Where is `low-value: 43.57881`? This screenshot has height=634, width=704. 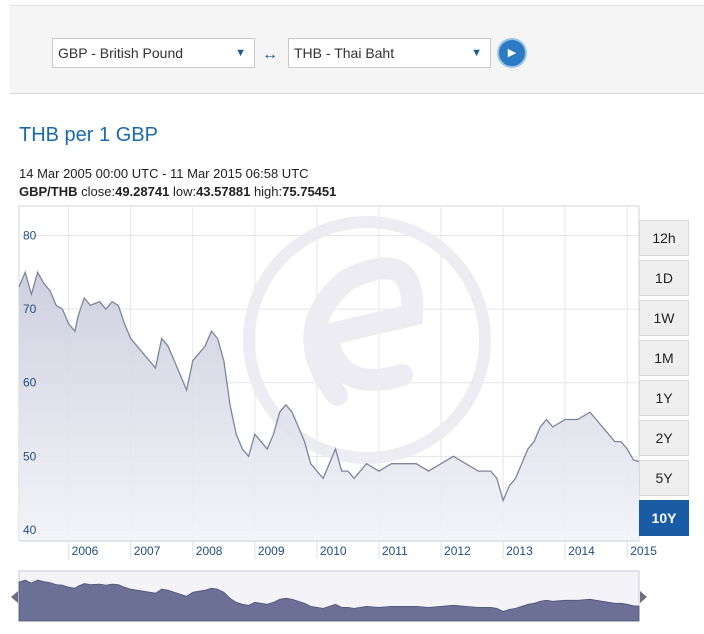
low-value: 43.57881 is located at coordinates (223, 191).